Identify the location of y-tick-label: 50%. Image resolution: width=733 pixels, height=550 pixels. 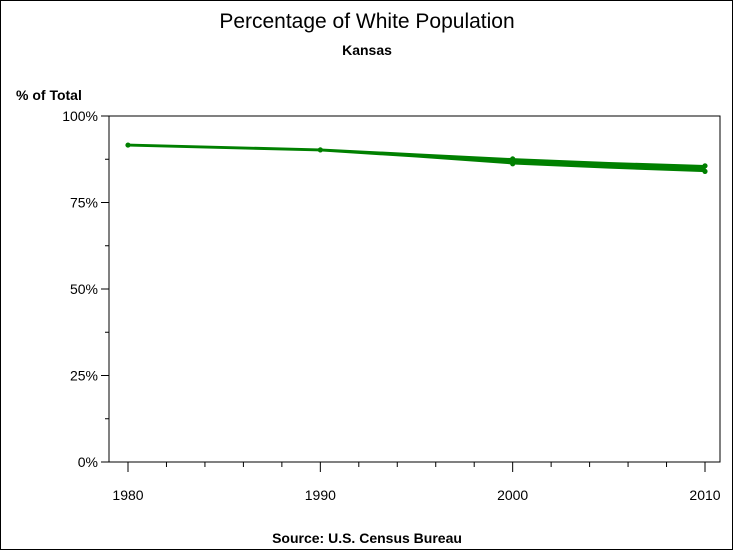
(84, 289).